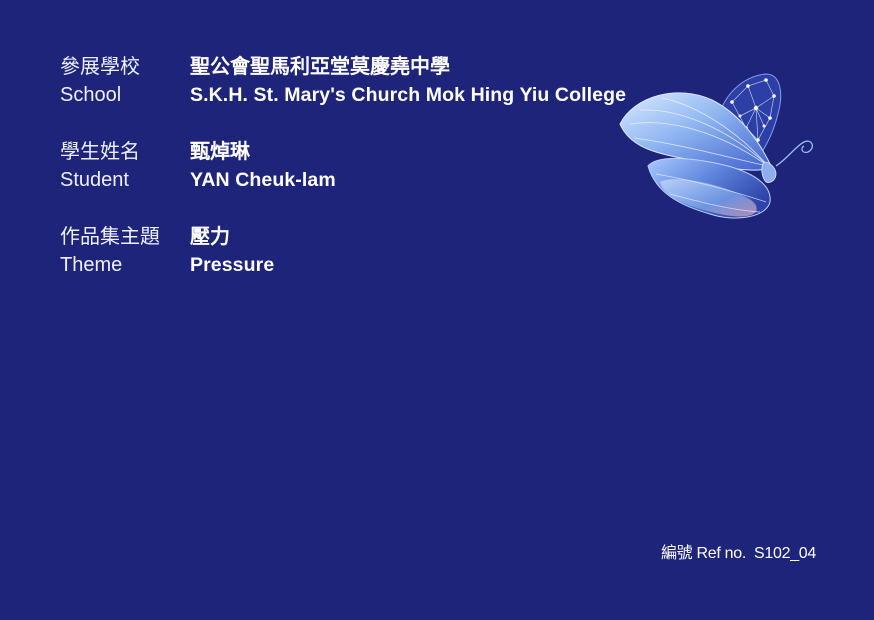 Image resolution: width=874 pixels, height=620 pixels. I want to click on school-label: 參展學校 School, so click(125, 82).